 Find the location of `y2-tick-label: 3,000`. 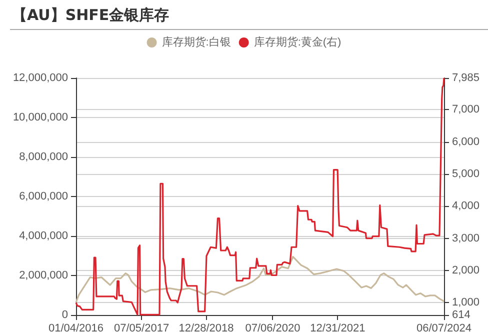

y2-tick-label: 3,000 is located at coordinates (466, 238).